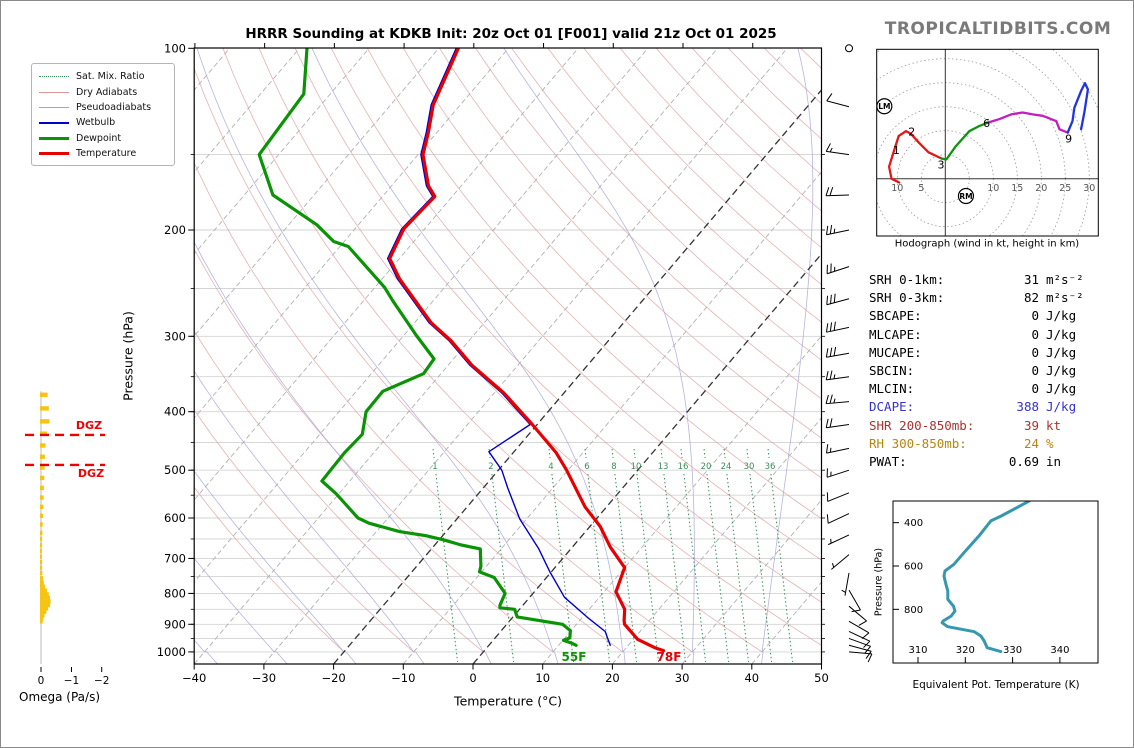  What do you see at coordinates (965, 196) in the screenshot?
I see `storm-motion-label: RM` at bounding box center [965, 196].